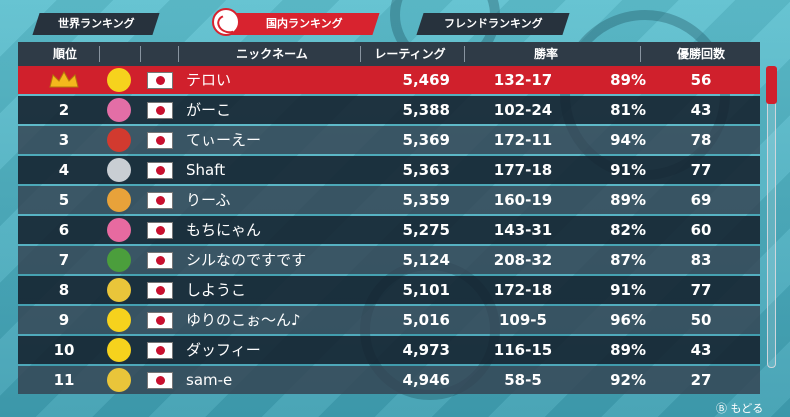 Image resolution: width=790 pixels, height=417 pixels. What do you see at coordinates (523, 380) in the screenshot?
I see `win-loss-record: 58-5` at bounding box center [523, 380].